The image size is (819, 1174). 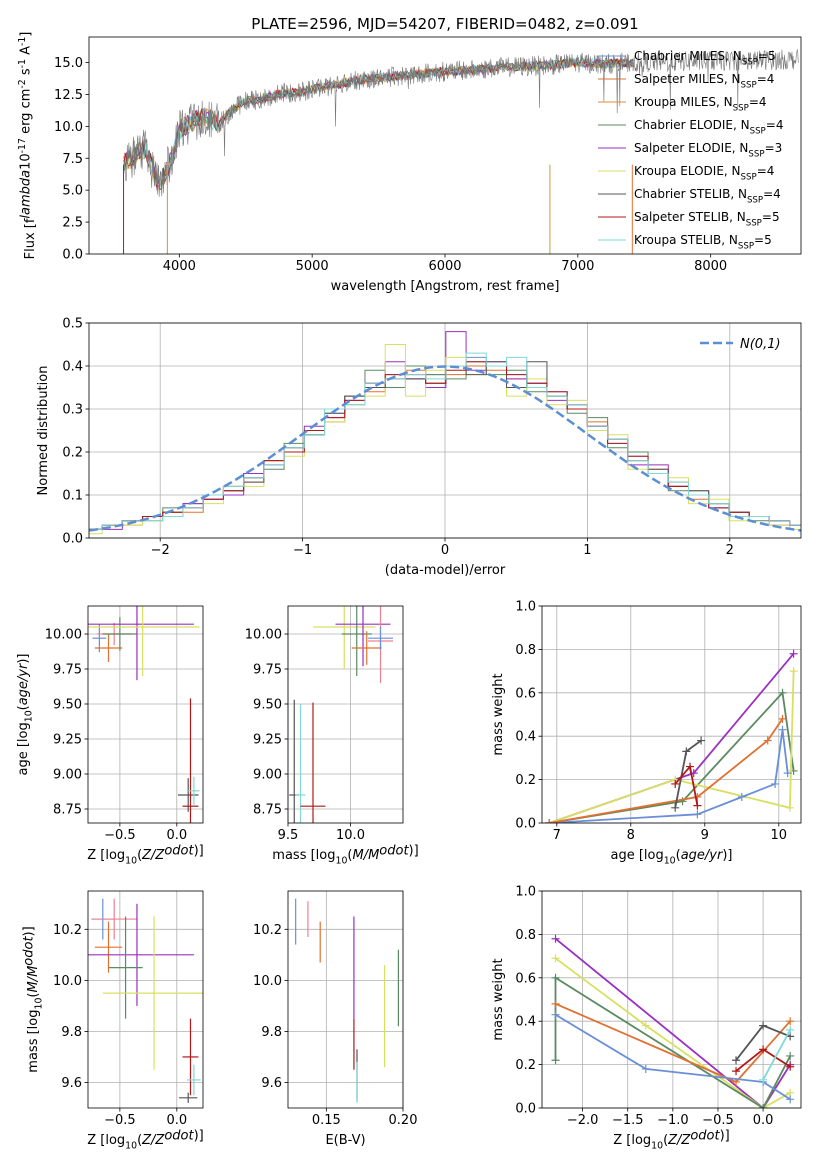 What do you see at coordinates (703, 242) in the screenshot?
I see `legend-label: Kroupa STELIB, NSSP=5` at bounding box center [703, 242].